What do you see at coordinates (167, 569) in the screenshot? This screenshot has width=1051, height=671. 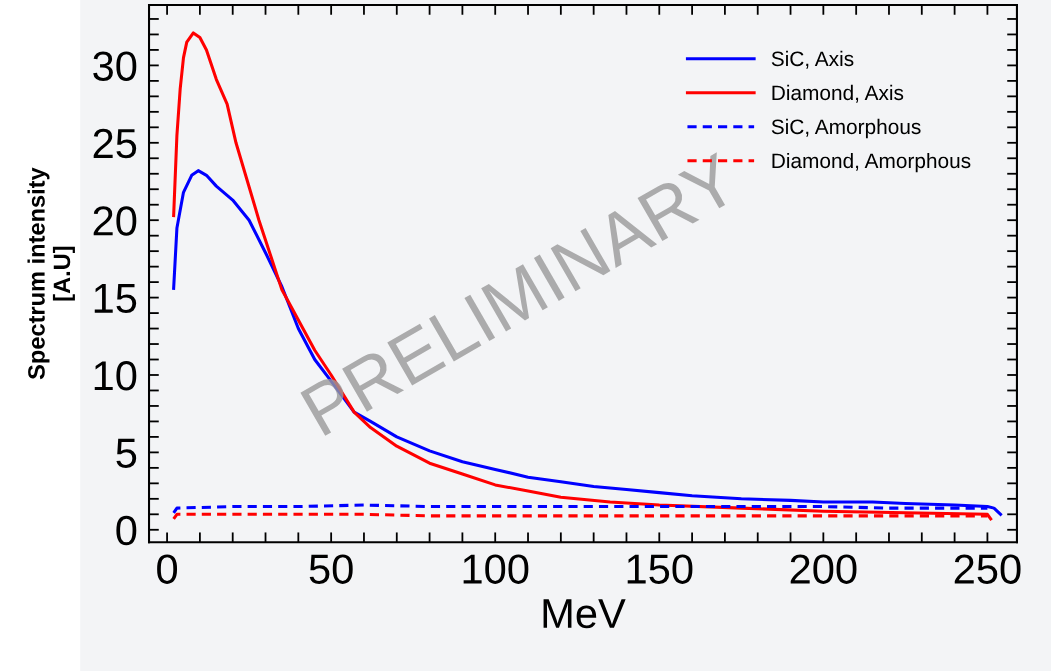 I see `x-tick-label: 0` at bounding box center [167, 569].